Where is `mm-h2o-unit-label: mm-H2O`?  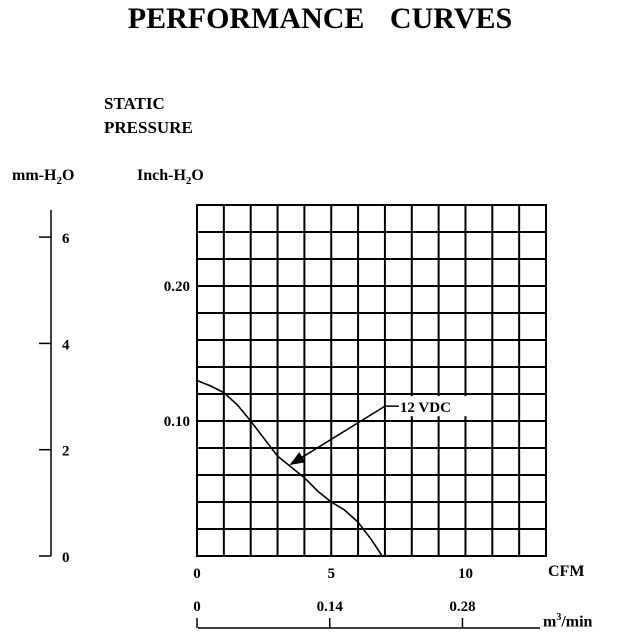
mm-h2o-unit-label: mm-H2O is located at coordinates (43, 177).